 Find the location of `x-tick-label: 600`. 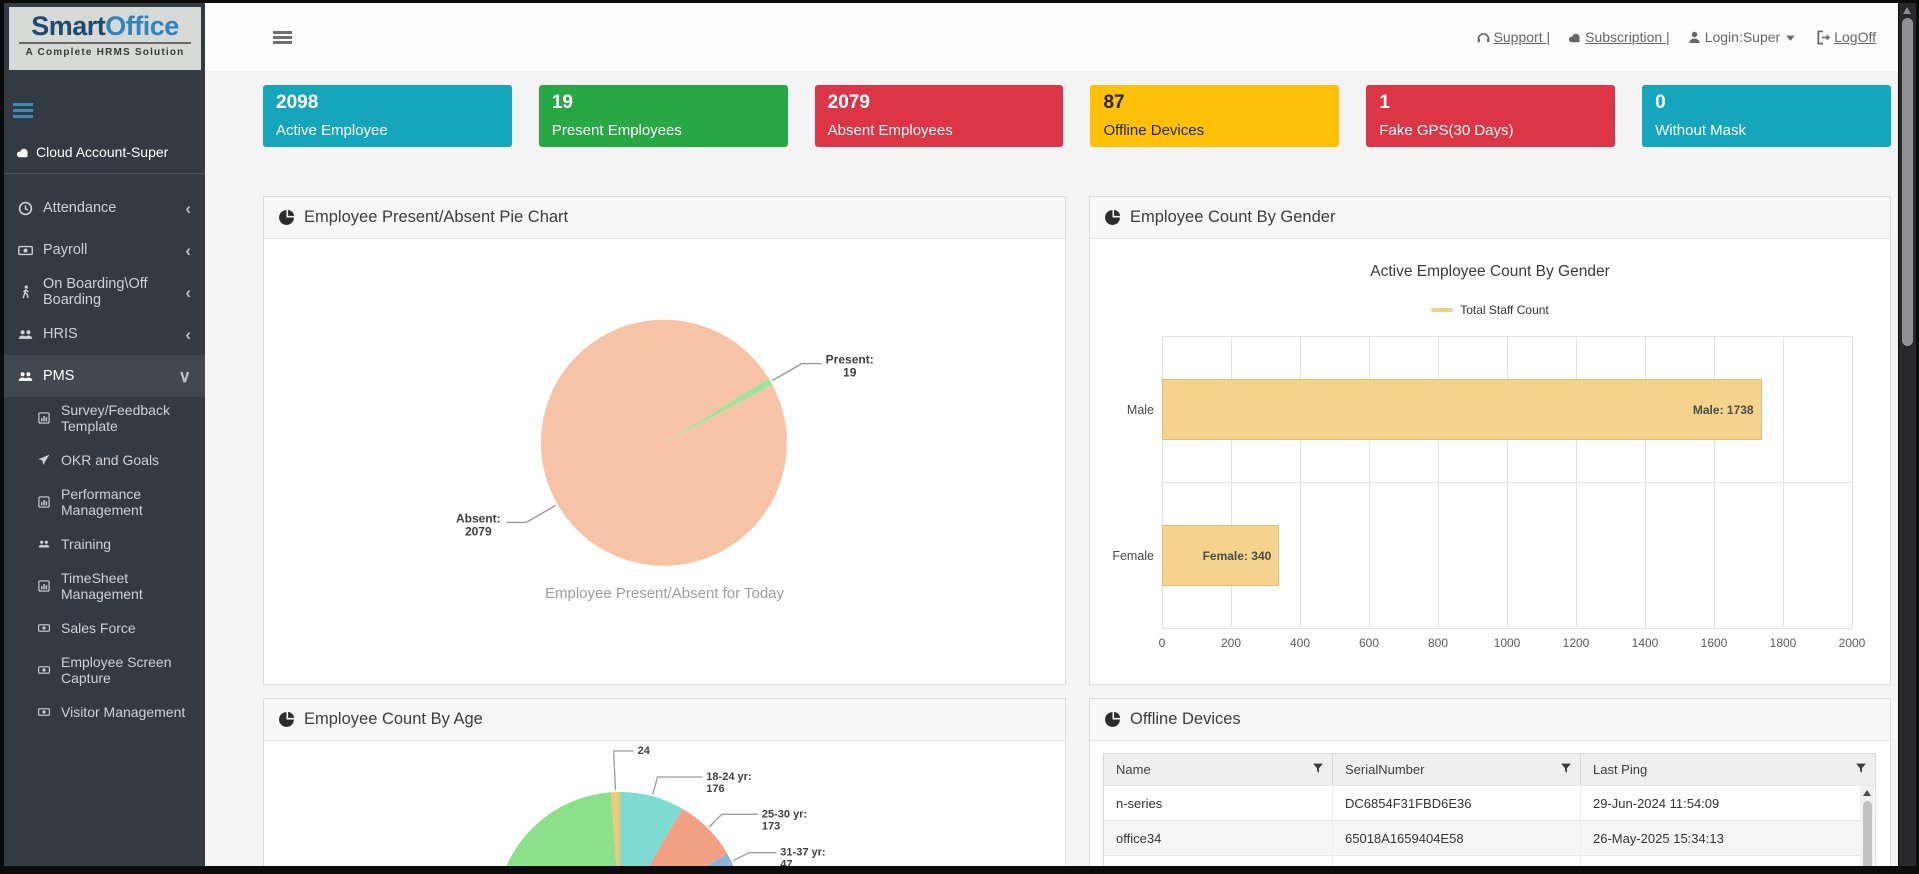

x-tick-label: 600 is located at coordinates (1369, 643).